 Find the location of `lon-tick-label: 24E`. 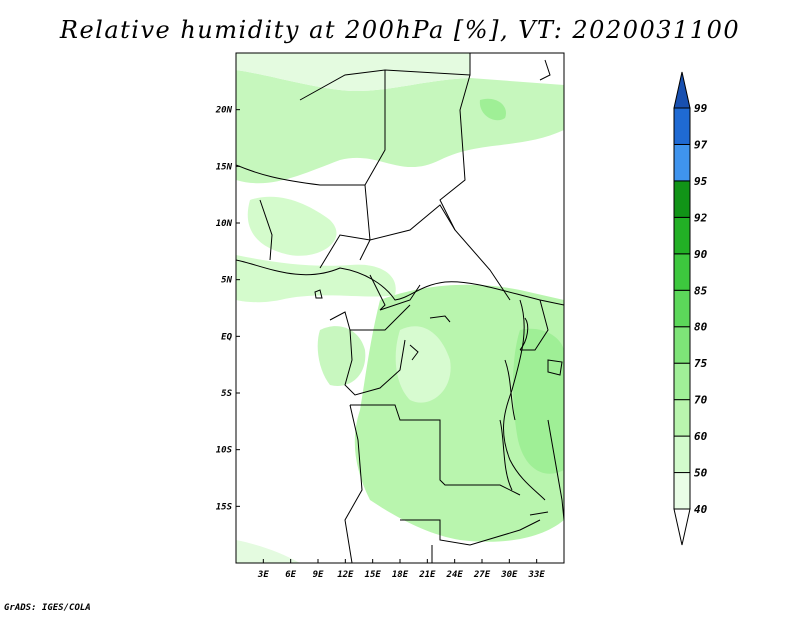

lon-tick-label: 24E is located at coordinates (455, 575).